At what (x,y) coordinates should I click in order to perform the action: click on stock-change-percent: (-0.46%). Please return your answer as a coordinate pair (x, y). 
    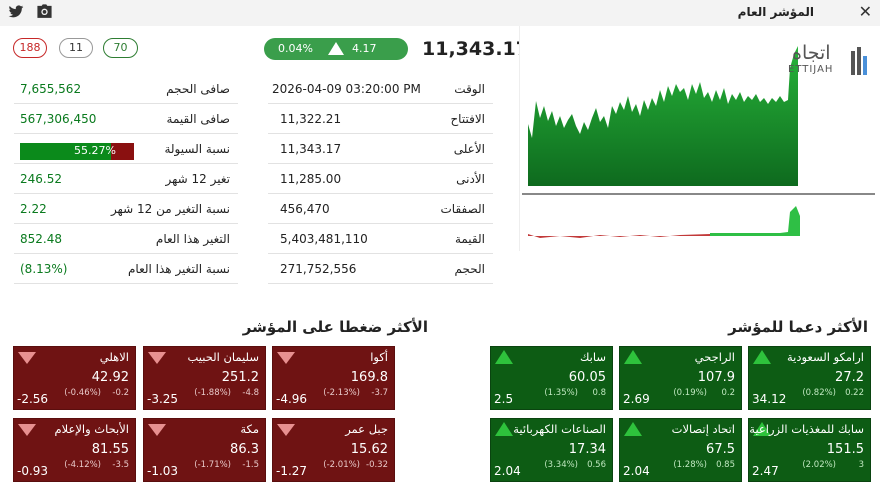
    Looking at the image, I should click on (82, 393).